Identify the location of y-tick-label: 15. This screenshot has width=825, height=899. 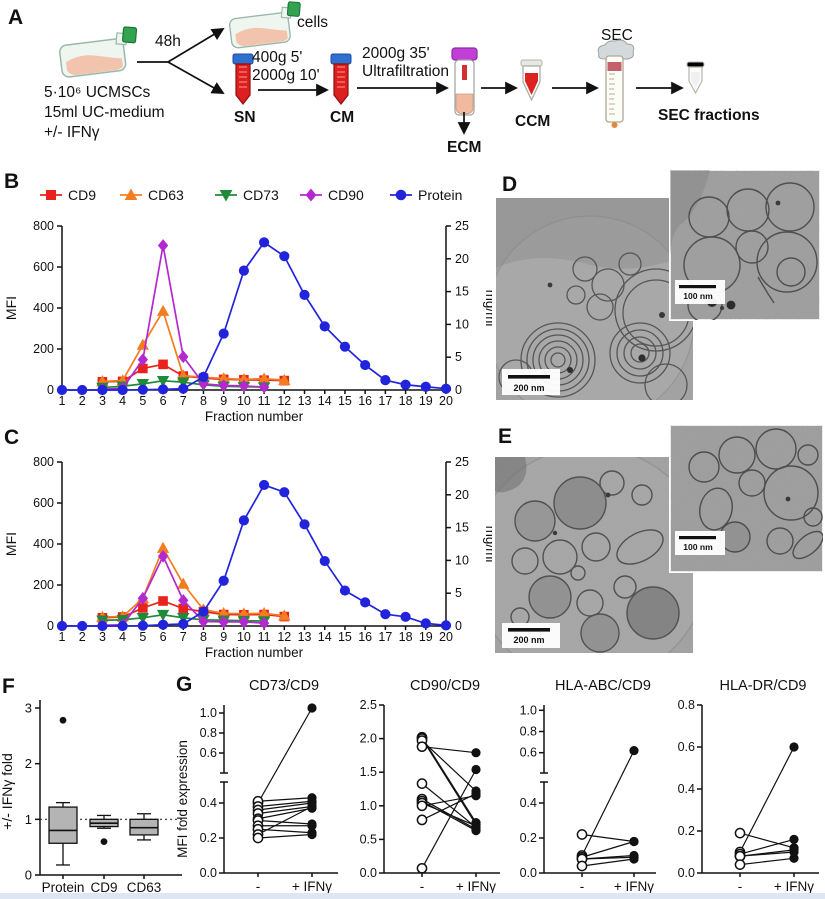
(462, 292).